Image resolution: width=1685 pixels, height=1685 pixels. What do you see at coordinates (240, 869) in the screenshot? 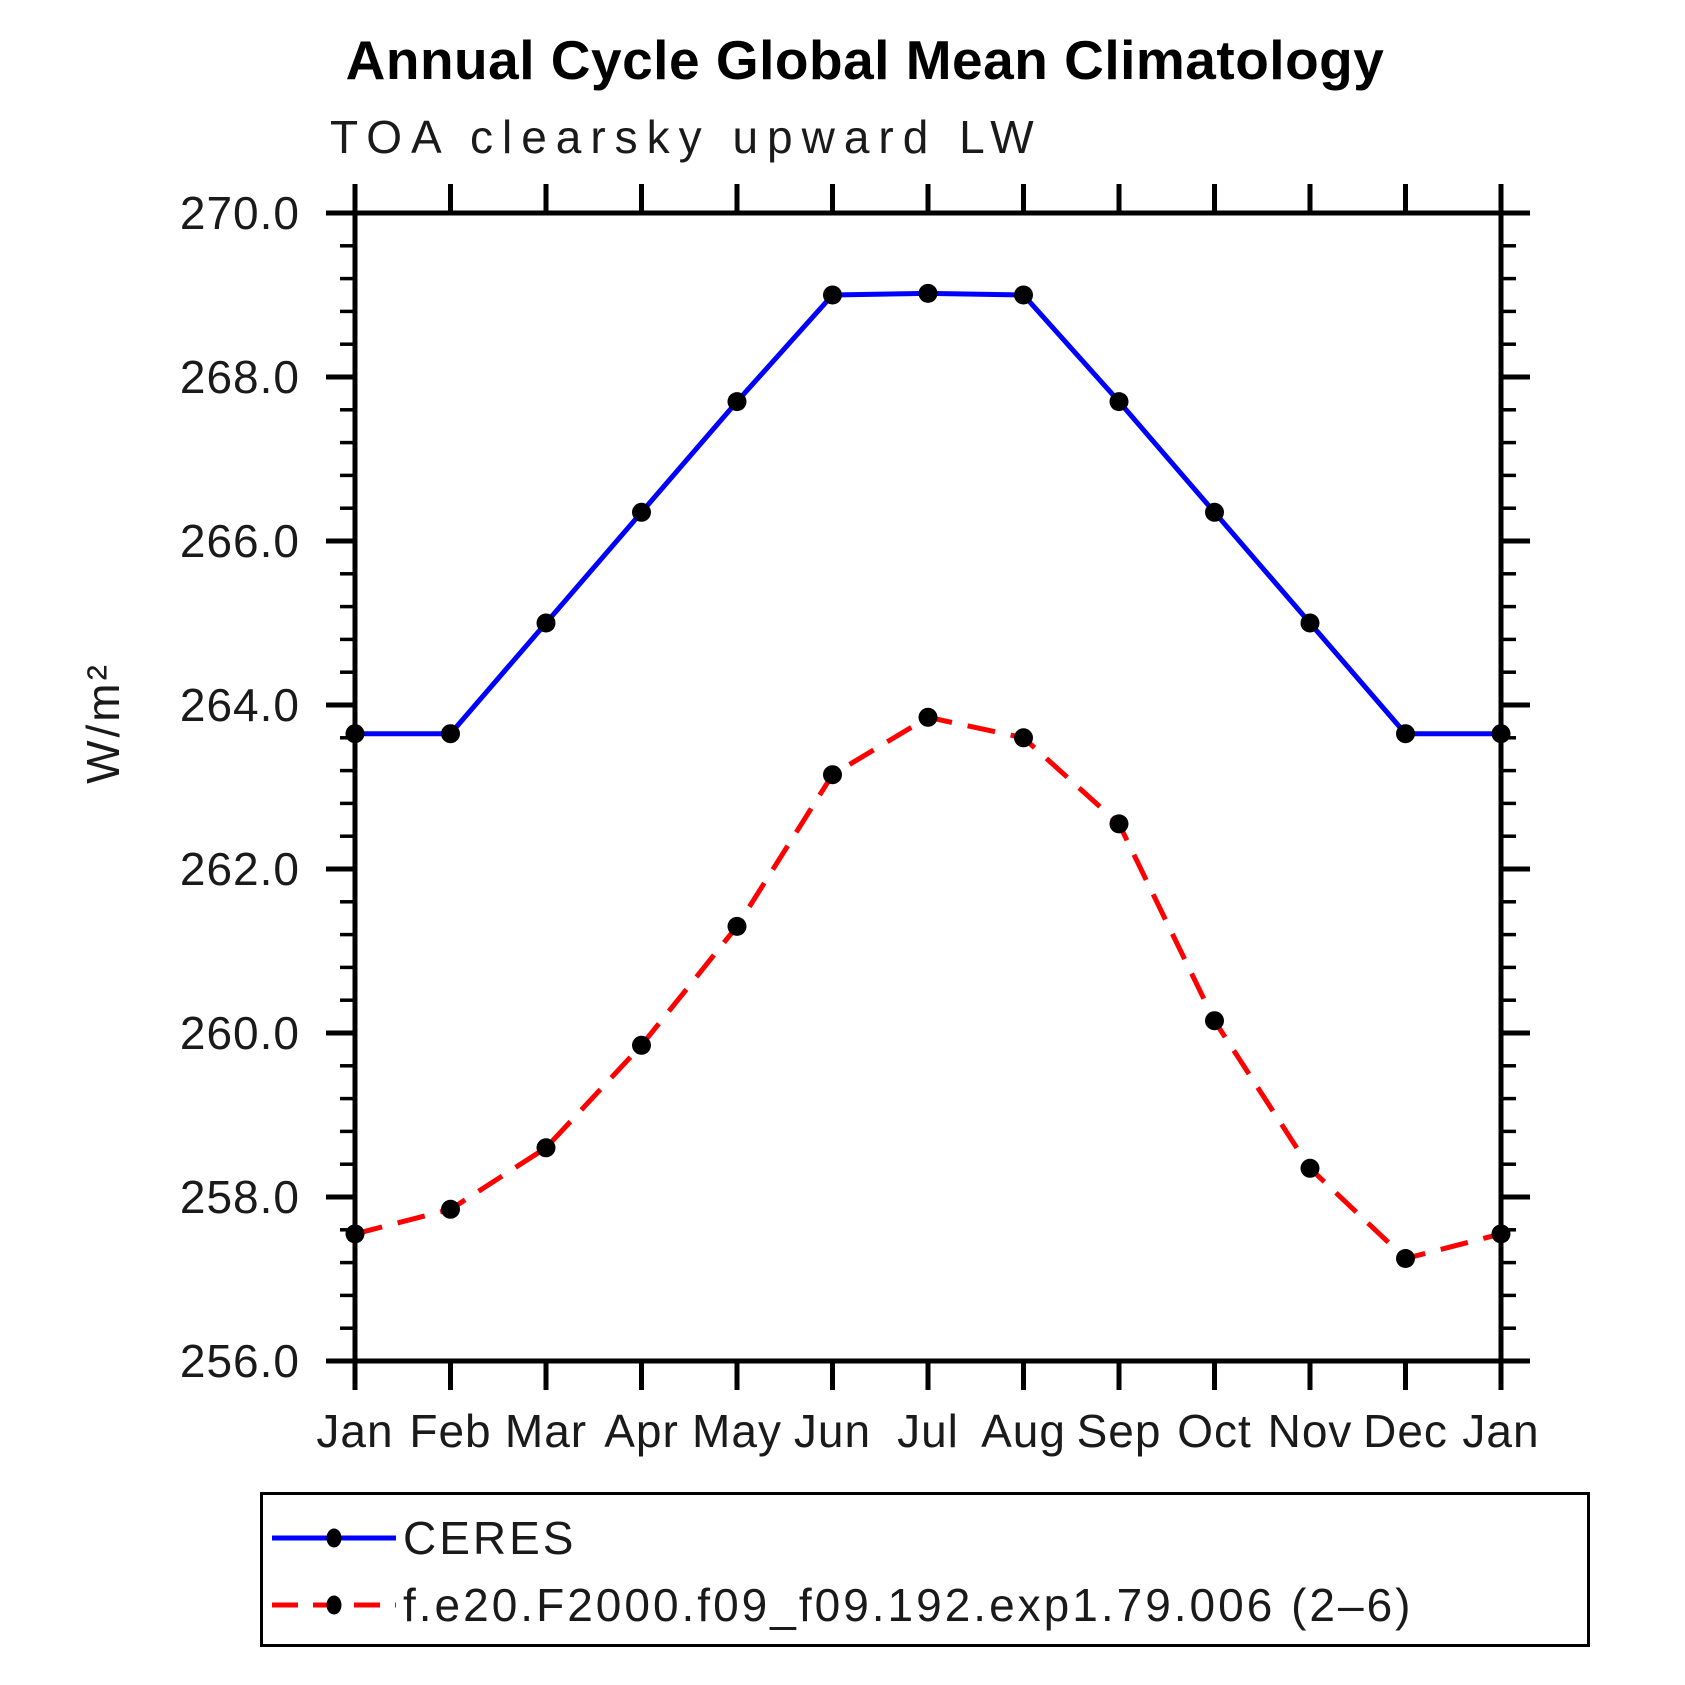
I see `y-tick-label: 262.0` at bounding box center [240, 869].